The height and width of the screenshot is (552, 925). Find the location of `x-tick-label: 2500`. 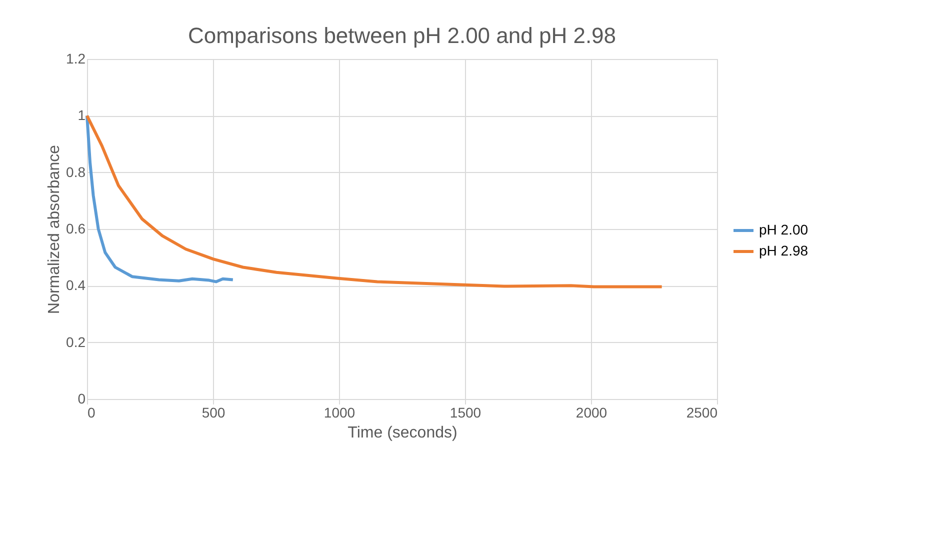

x-tick-label: 2500 is located at coordinates (702, 412).